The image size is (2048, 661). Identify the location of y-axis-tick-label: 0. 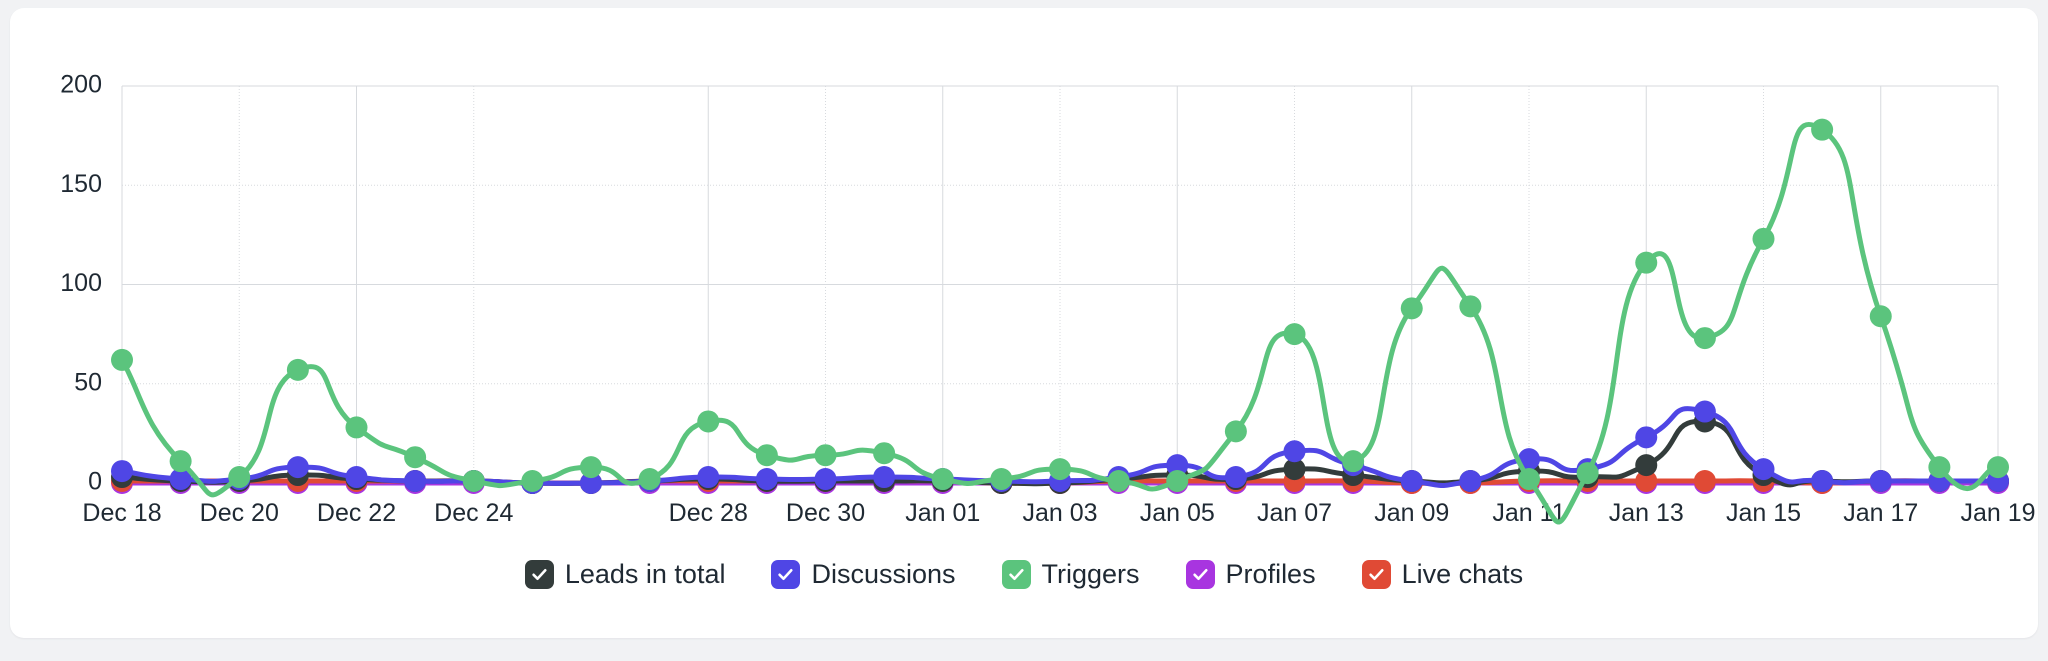
(95, 482).